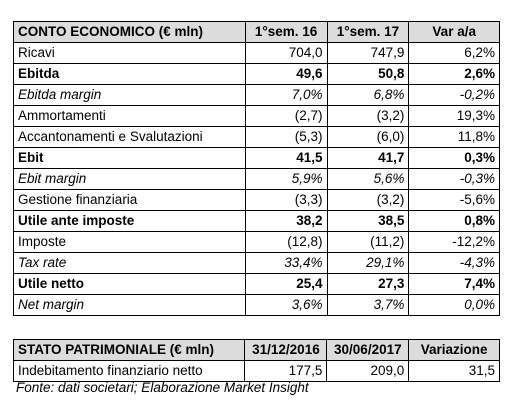 This screenshot has width=516, height=400. I want to click on row-label: Gestione finanziaria, so click(129, 200).